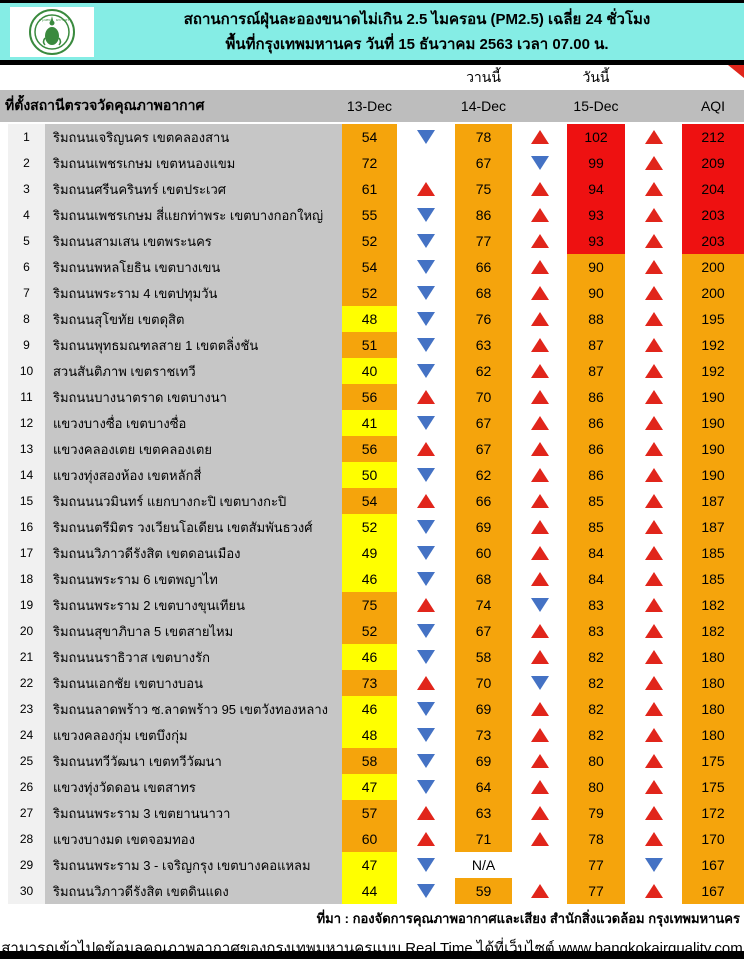 Image resolution: width=744 pixels, height=963 pixels. I want to click on pm25-15dec-value: 83, so click(596, 631).